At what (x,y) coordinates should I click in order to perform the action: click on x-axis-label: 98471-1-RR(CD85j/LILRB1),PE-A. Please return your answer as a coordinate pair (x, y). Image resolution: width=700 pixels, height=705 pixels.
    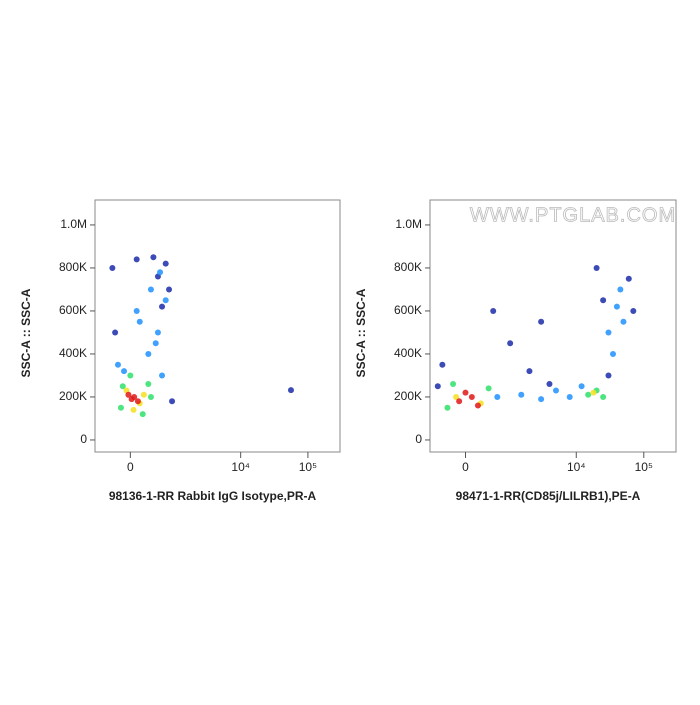
    Looking at the image, I should click on (548, 496).